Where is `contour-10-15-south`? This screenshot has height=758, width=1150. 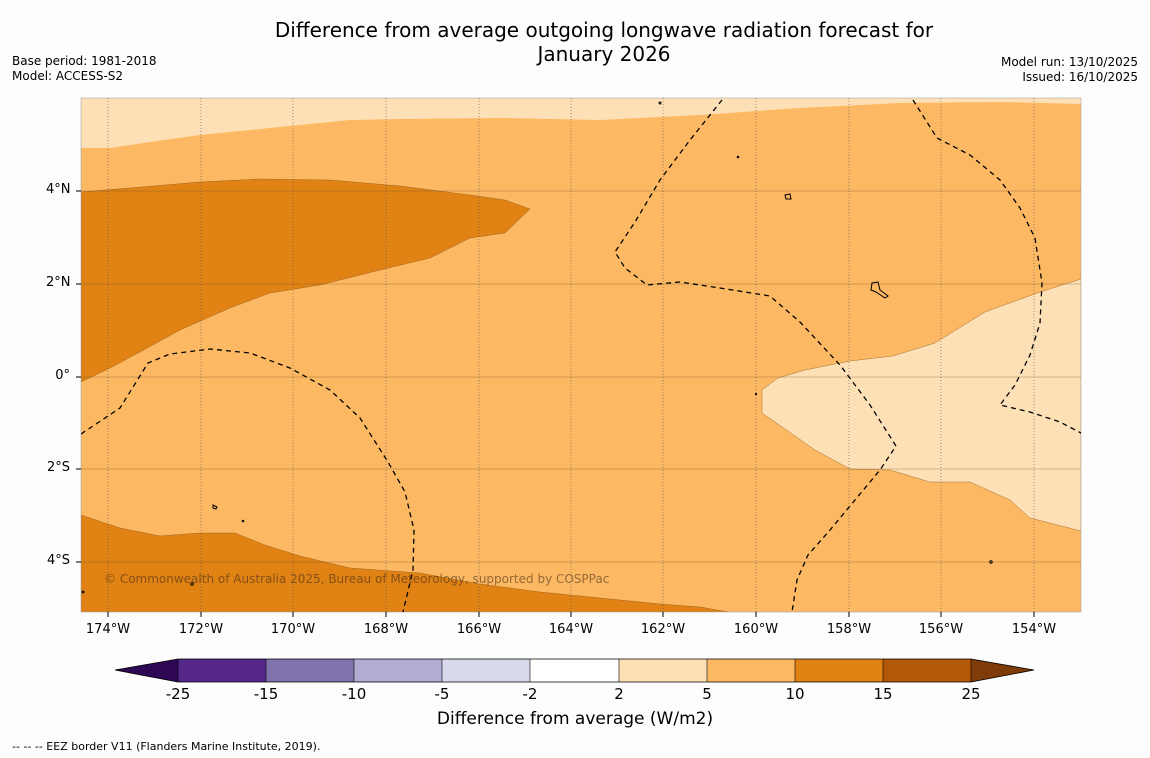
contour-10-15-south is located at coordinates (406, 563).